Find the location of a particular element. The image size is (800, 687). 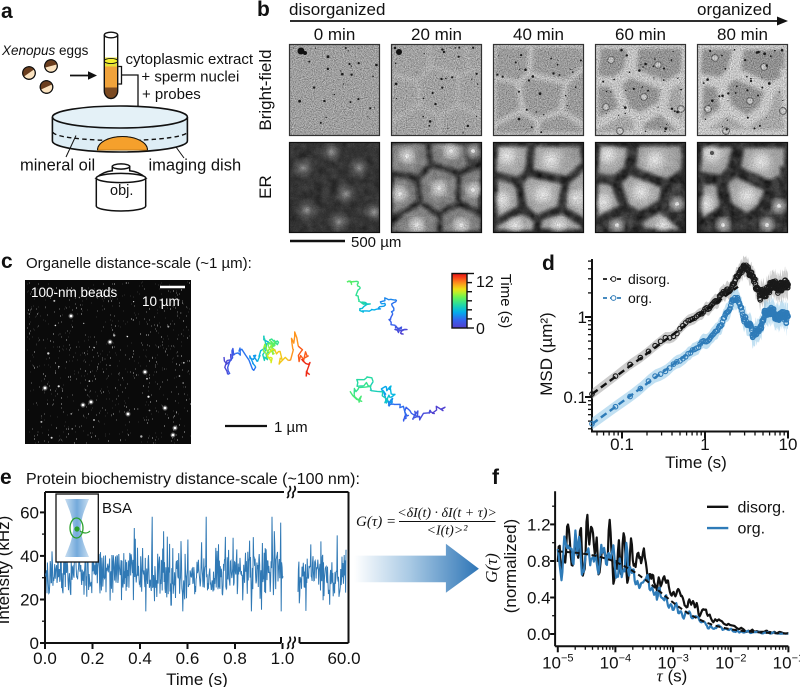

svg-text: Intensity (kHz) is located at coordinates (6, 570).